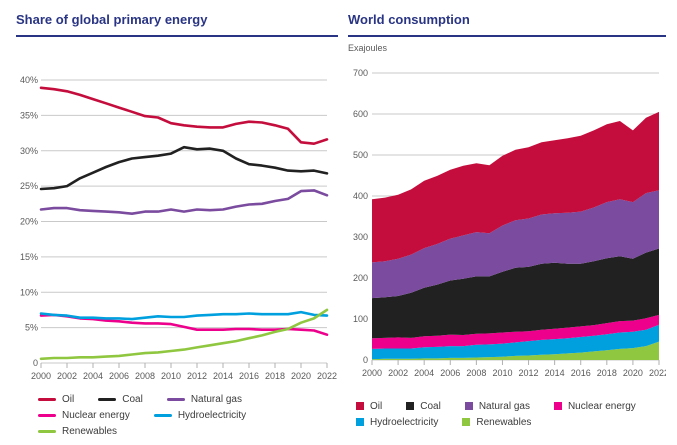 The height and width of the screenshot is (445, 677). What do you see at coordinates (29, 186) in the screenshot?
I see `y-axis-tick-label: 25%` at bounding box center [29, 186].